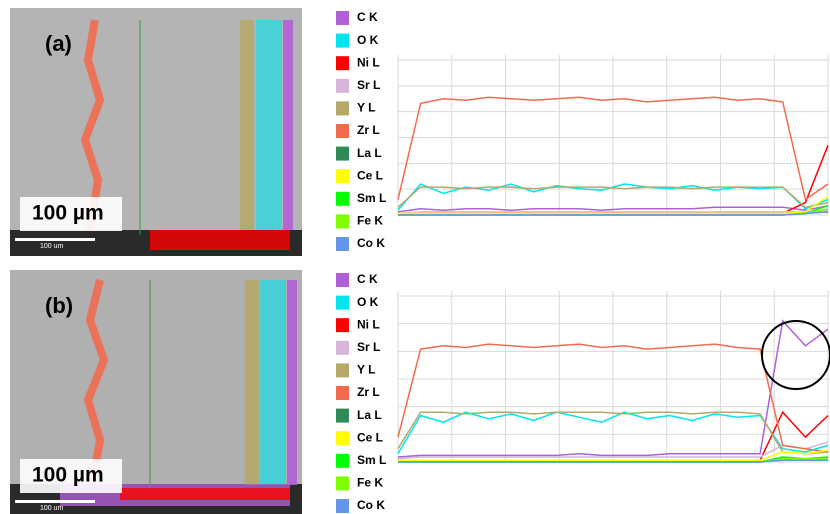 This screenshot has height=514, width=830. I want to click on panel-label: (a), so click(58, 43).